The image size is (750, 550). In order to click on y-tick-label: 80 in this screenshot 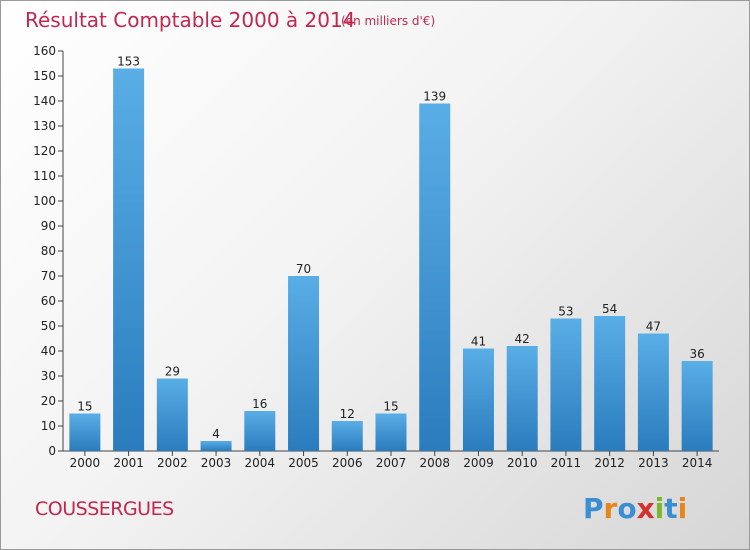, I will do `click(48, 251)`.